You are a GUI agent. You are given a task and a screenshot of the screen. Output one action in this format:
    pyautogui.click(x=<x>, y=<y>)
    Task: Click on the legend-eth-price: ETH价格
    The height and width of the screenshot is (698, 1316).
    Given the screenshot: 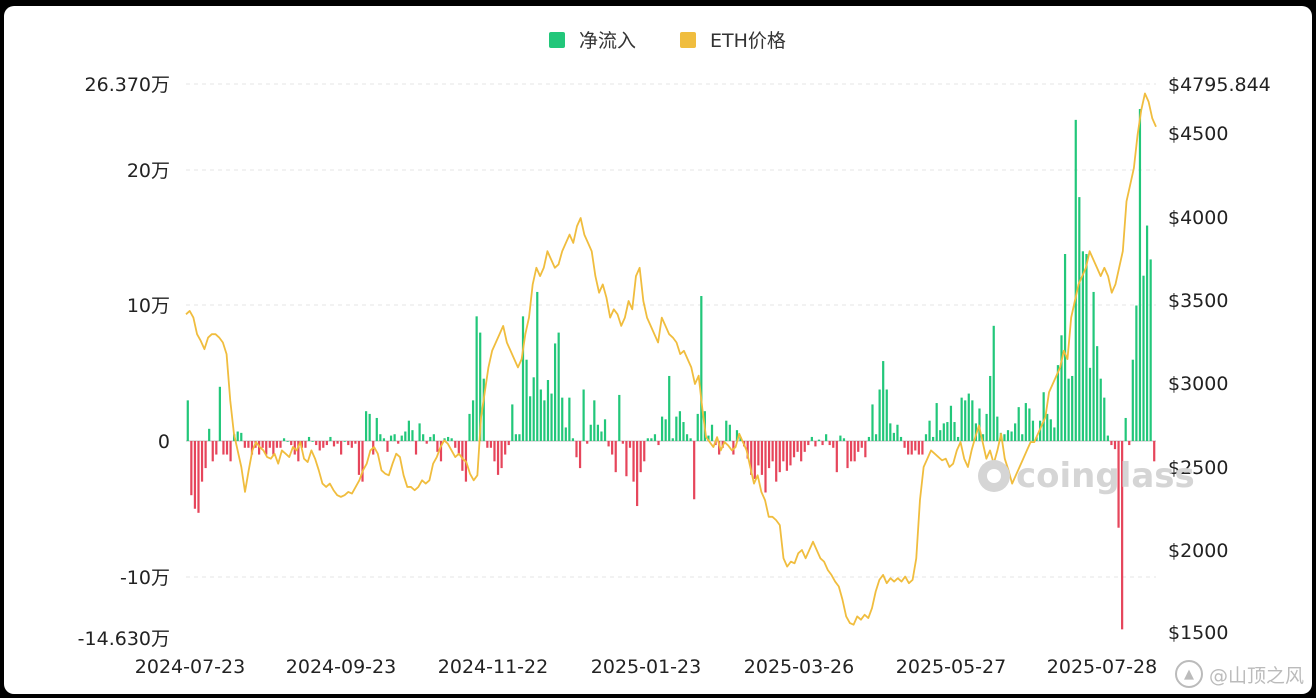 What is the action you would take?
    pyautogui.click(x=733, y=39)
    